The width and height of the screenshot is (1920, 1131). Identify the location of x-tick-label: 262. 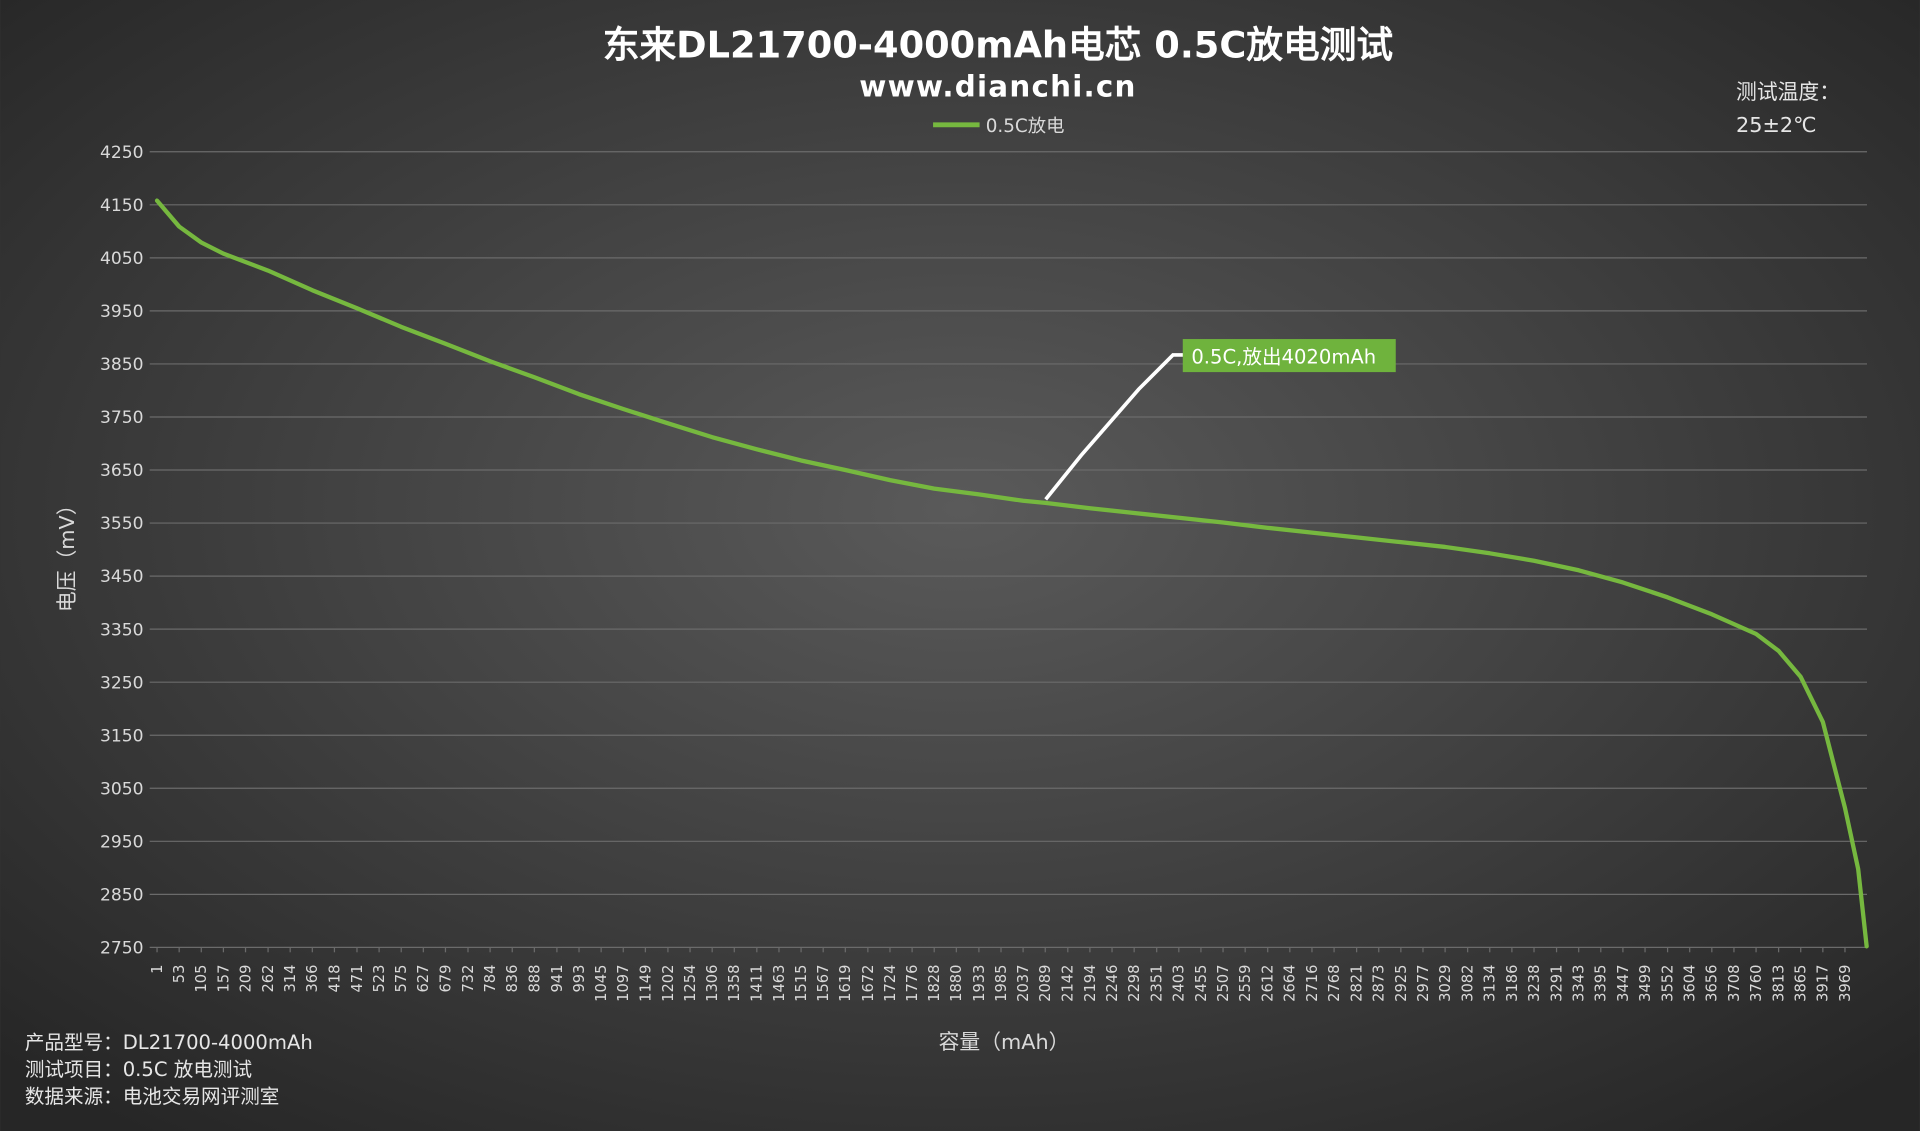
(268, 979).